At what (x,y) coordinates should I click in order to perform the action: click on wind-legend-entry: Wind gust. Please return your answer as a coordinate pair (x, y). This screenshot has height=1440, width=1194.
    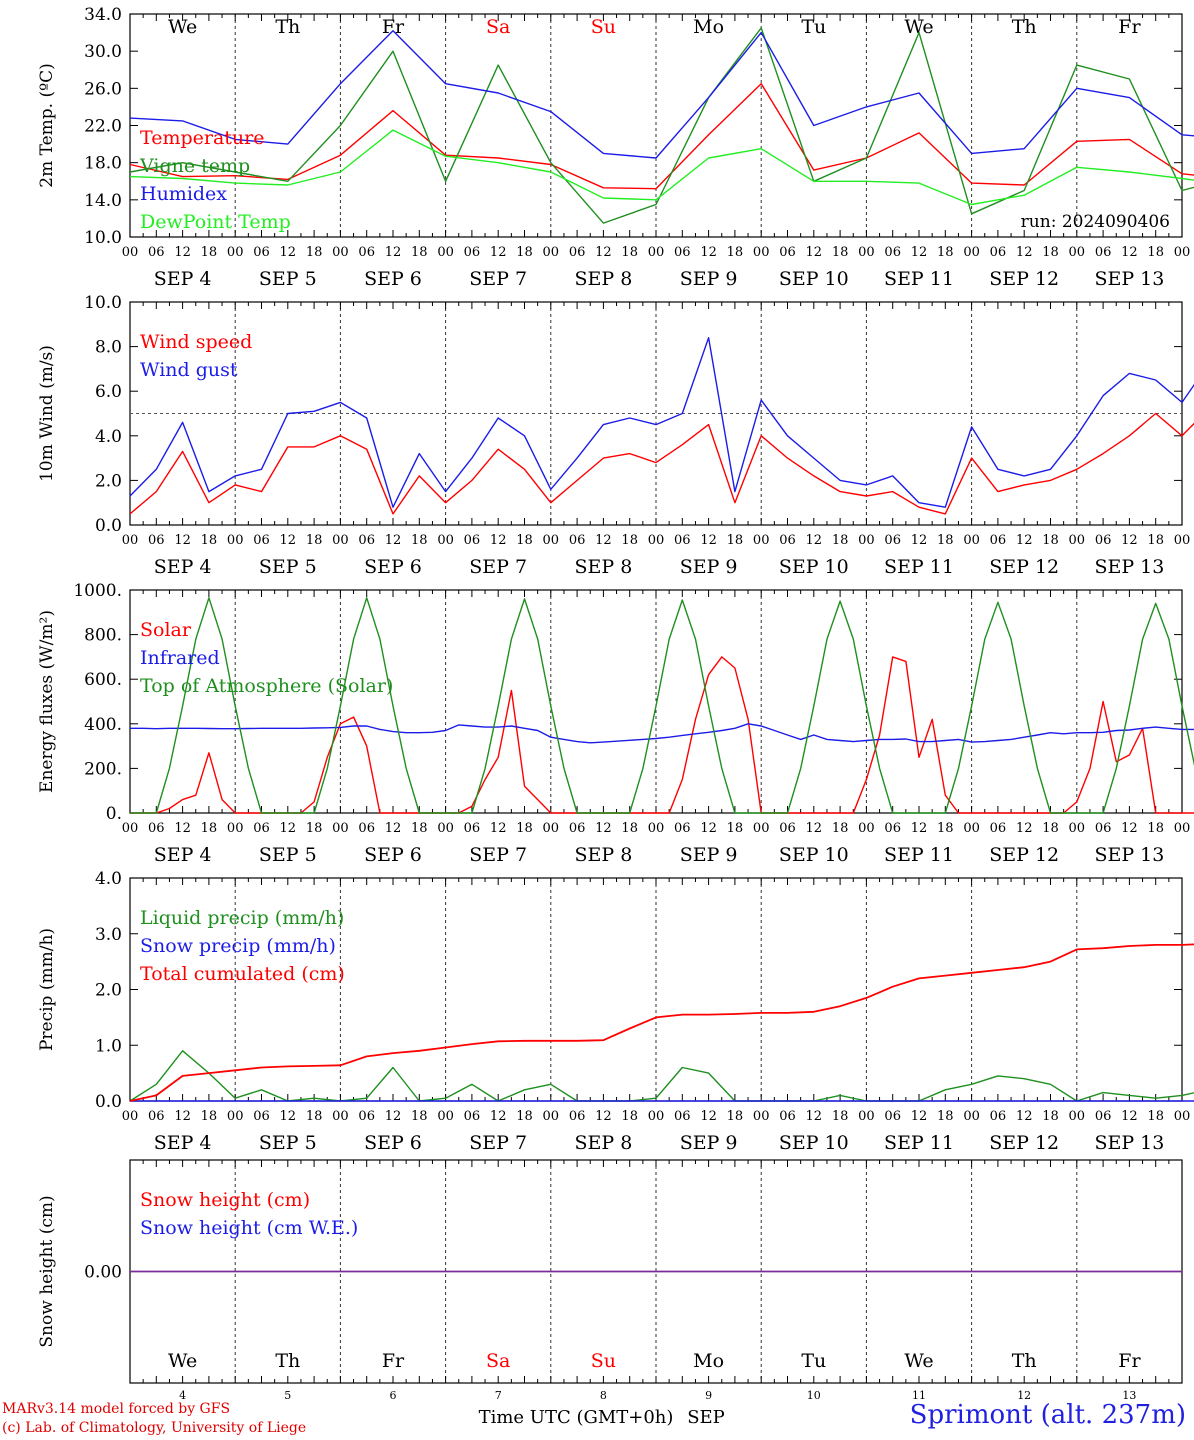
    Looking at the image, I should click on (189, 370).